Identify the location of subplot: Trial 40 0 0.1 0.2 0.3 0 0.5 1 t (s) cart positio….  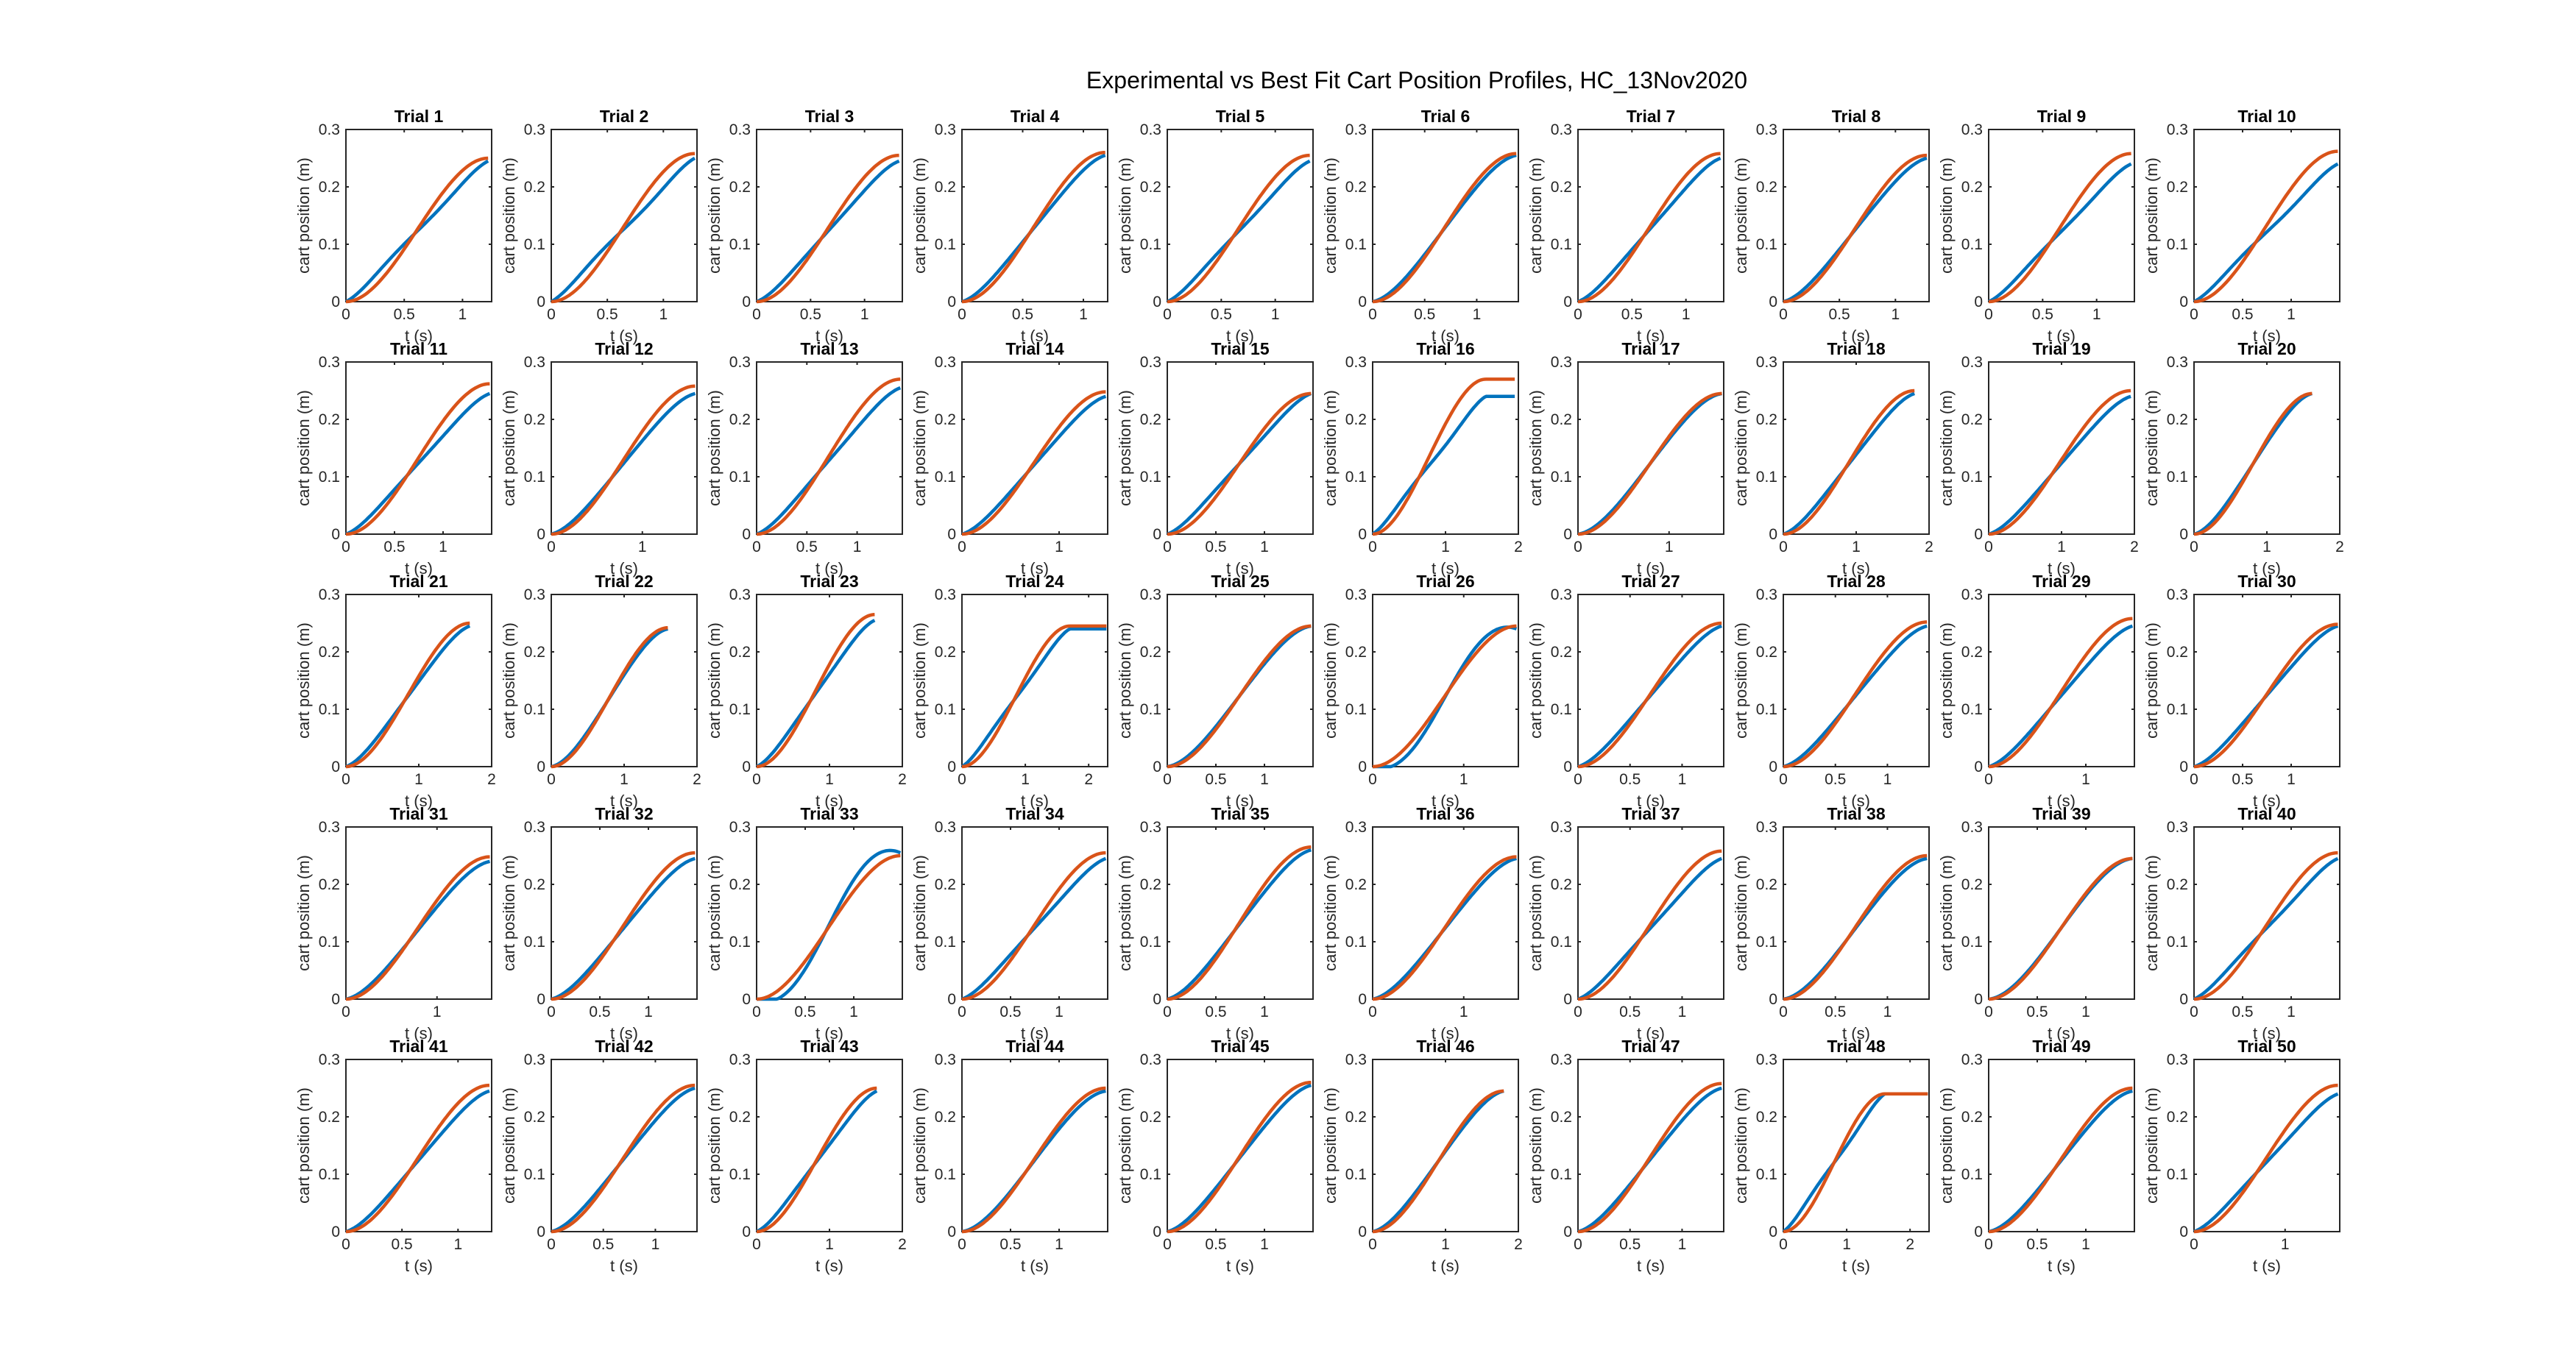
(2241, 923).